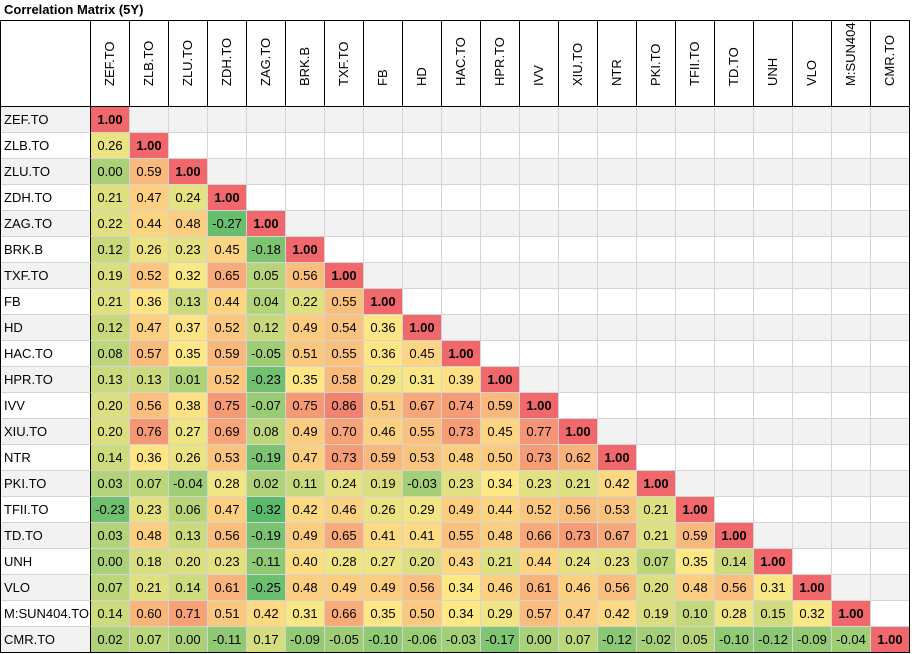 Image resolution: width=912 pixels, height=654 pixels. What do you see at coordinates (227, 380) in the screenshot?
I see `correlation-value-cell: 0.52` at bounding box center [227, 380].